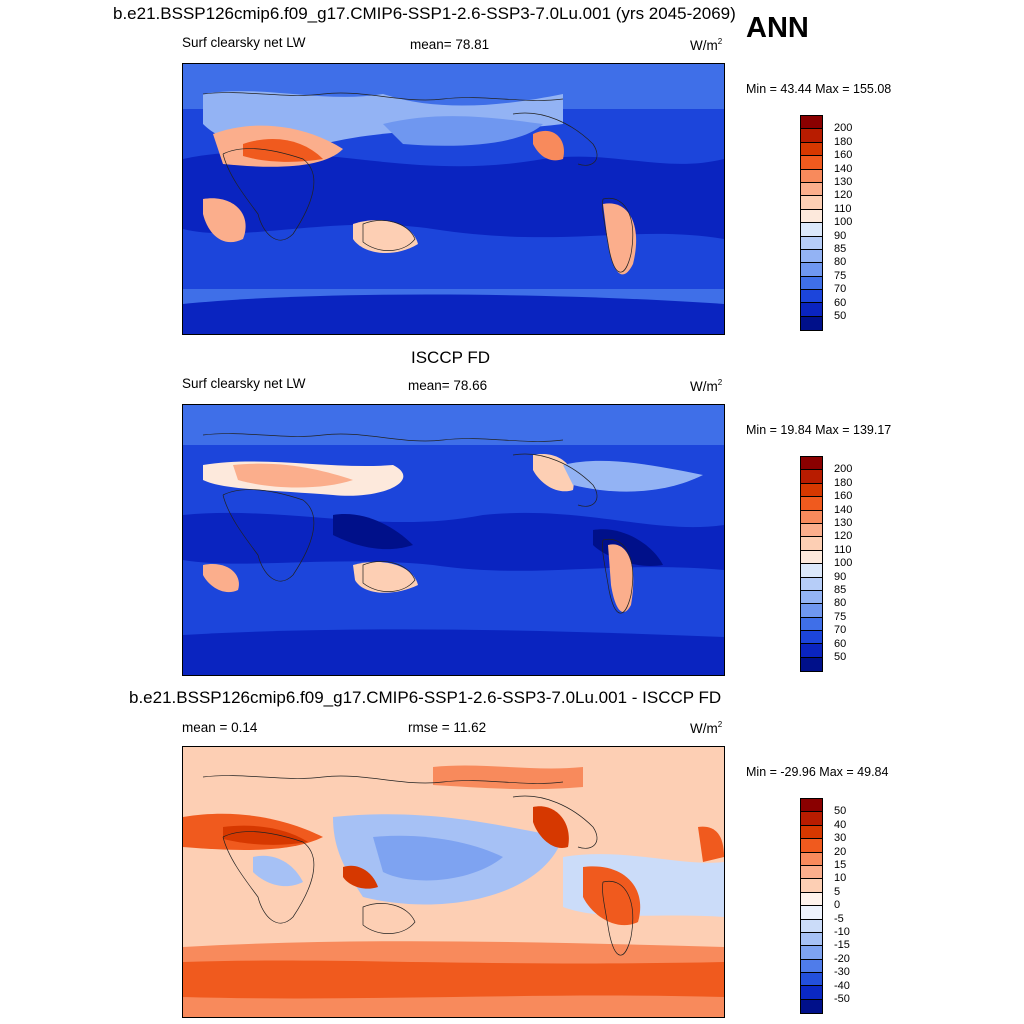 This screenshot has width=1024, height=1024. Describe the element at coordinates (706, 728) in the screenshot. I see `panel3-units: W/m2` at that location.